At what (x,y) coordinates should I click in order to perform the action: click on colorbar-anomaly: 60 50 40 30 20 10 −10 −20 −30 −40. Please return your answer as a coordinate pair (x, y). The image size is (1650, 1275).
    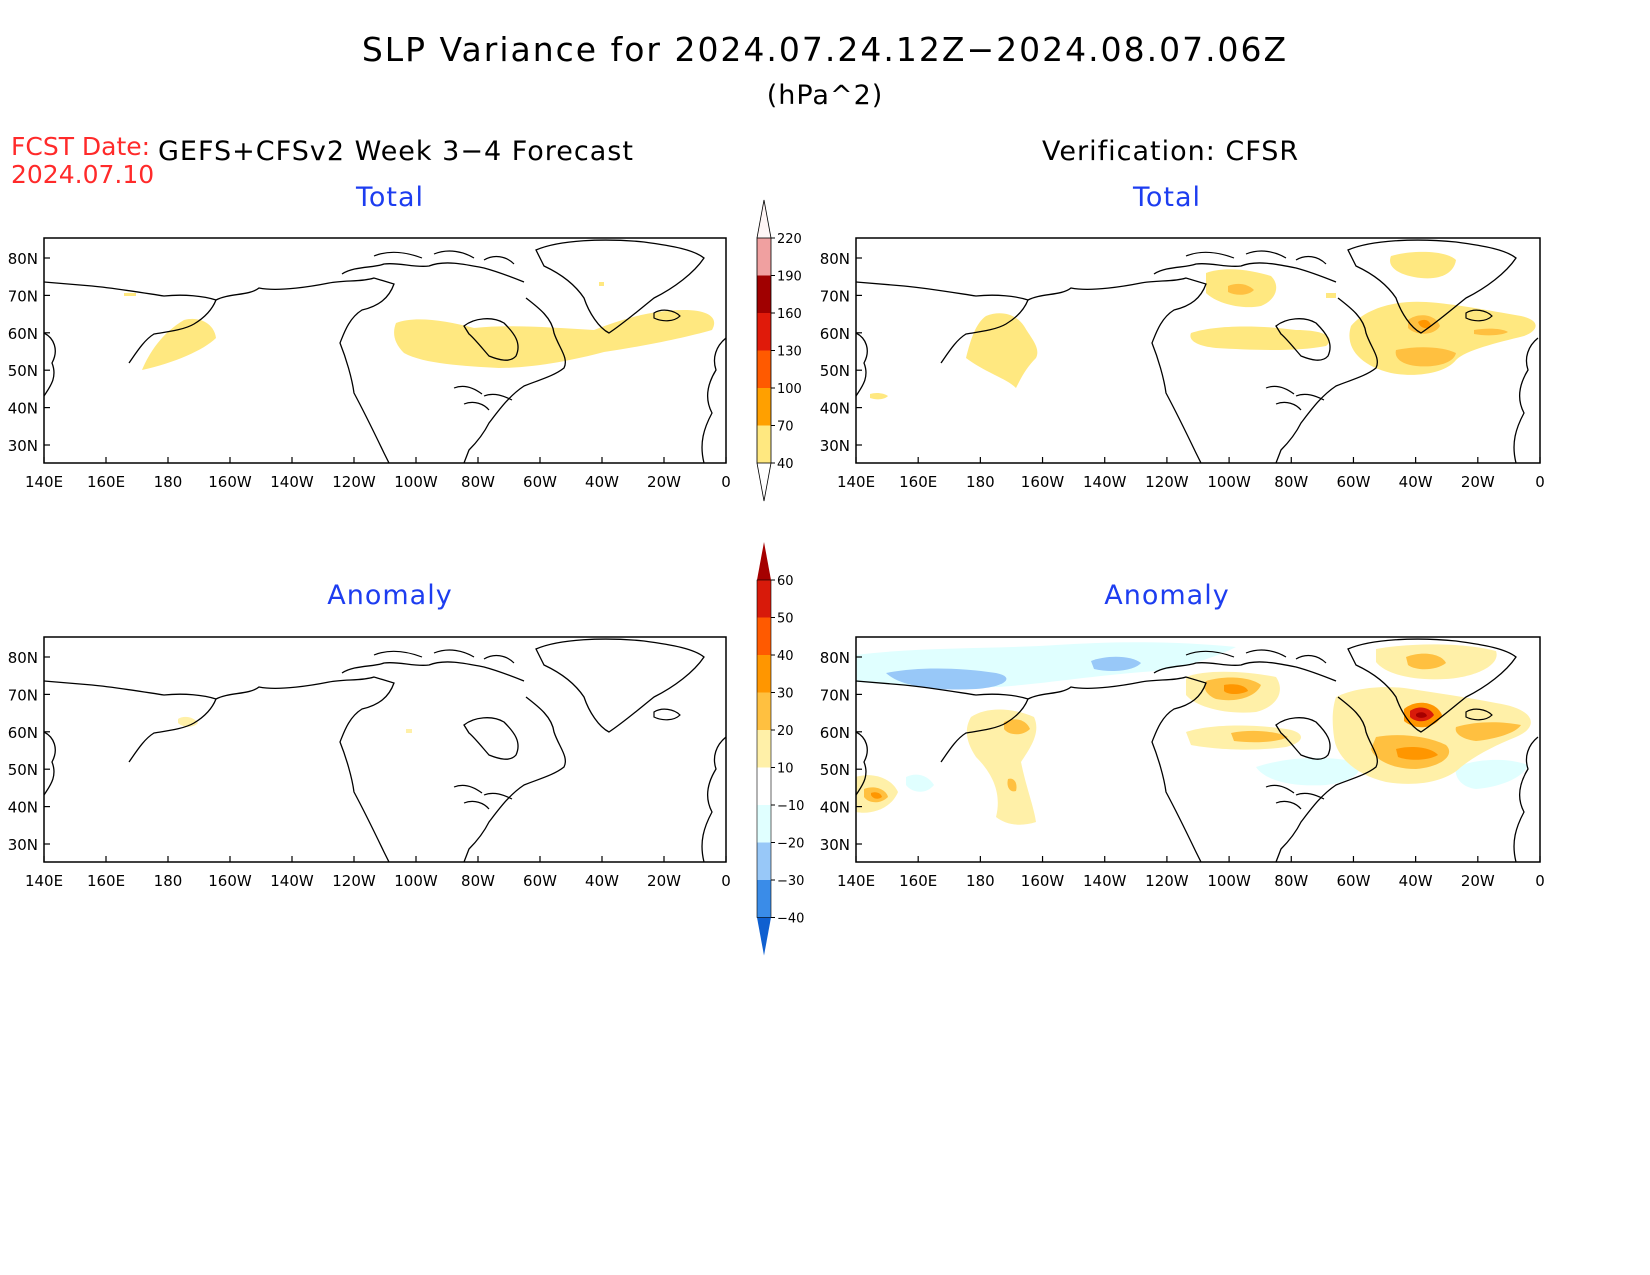
    Looking at the image, I should click on (780, 749).